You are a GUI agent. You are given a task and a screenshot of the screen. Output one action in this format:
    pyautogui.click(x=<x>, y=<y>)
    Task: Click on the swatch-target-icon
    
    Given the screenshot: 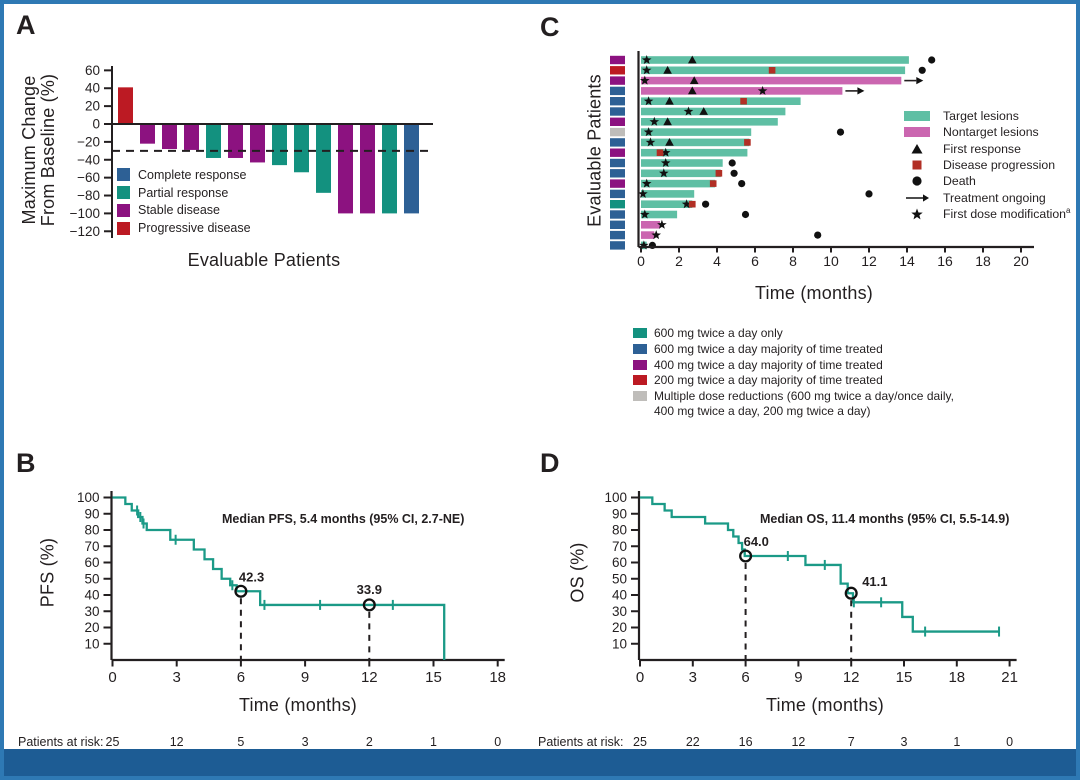 What is the action you would take?
    pyautogui.click(x=917, y=116)
    